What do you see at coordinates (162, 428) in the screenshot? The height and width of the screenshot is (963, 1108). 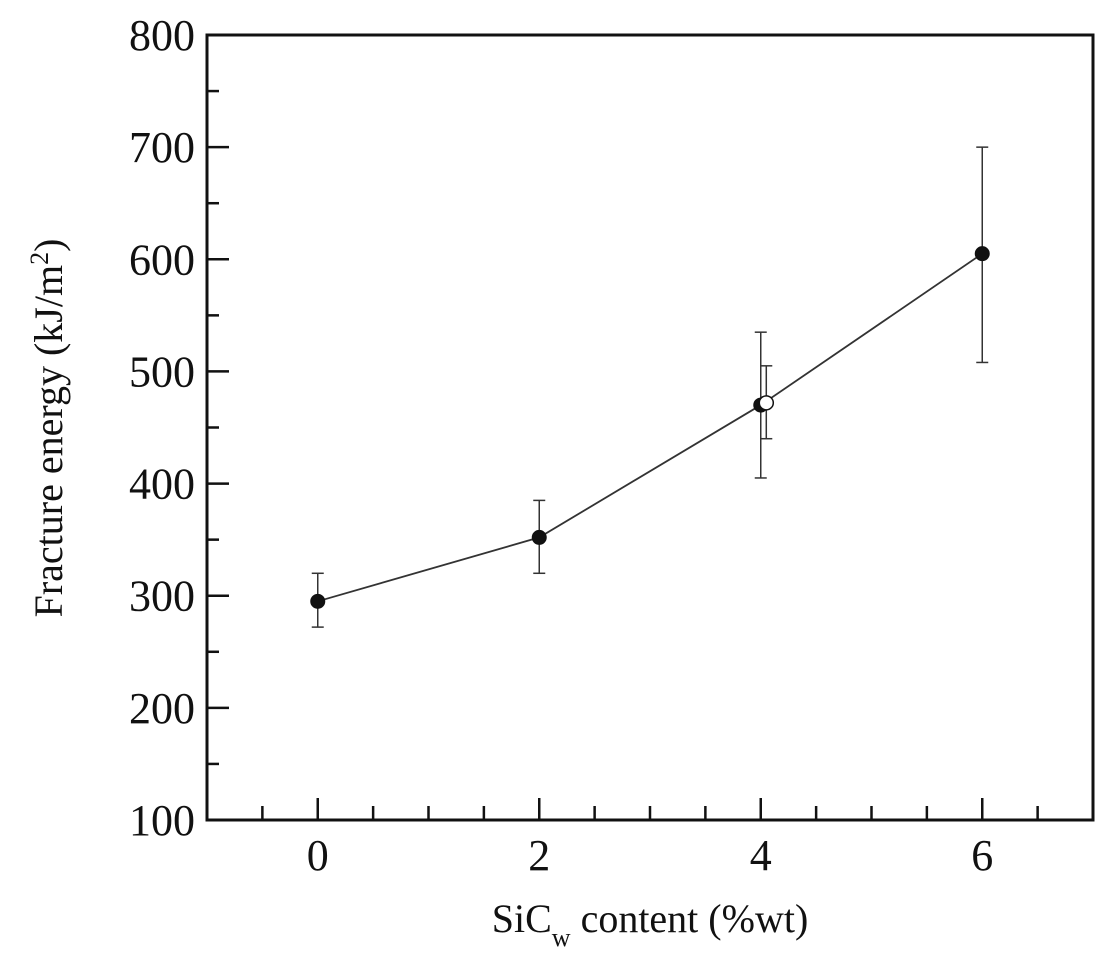 I see `y-tick-labels: 100 200 300 400 500 600 700 800` at bounding box center [162, 428].